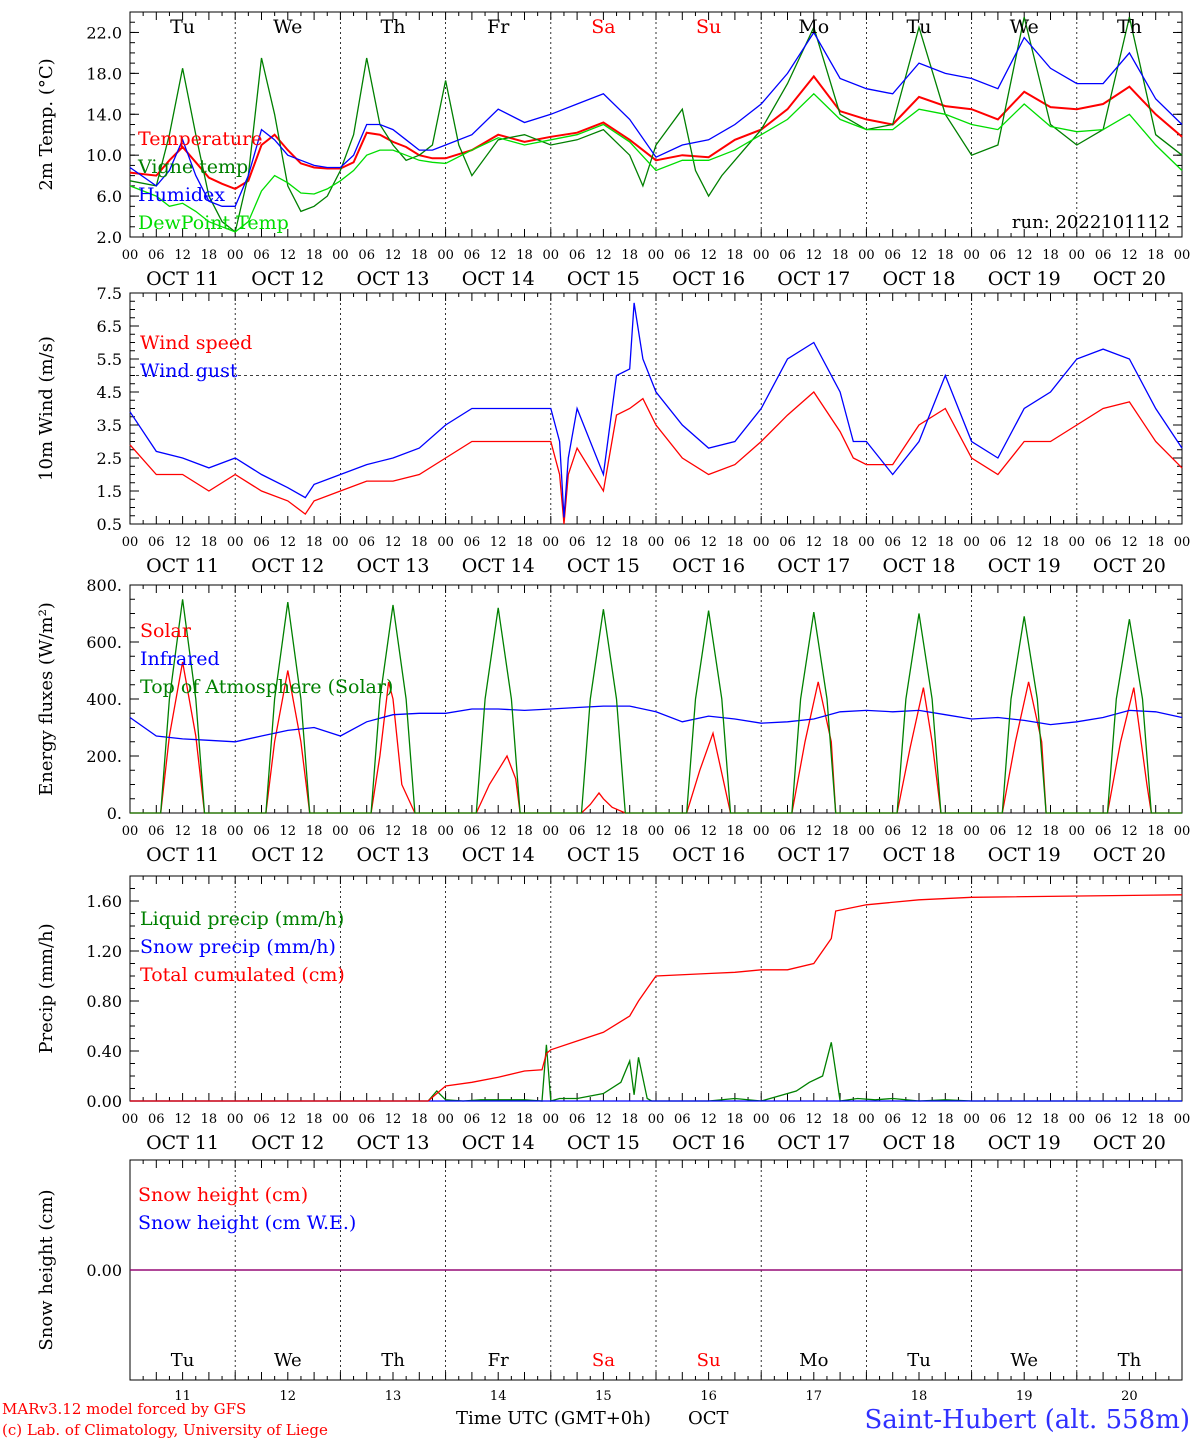 This screenshot has height=1440, width=1194. Describe the element at coordinates (708, 1396) in the screenshot. I see `day-number: 16` at that location.